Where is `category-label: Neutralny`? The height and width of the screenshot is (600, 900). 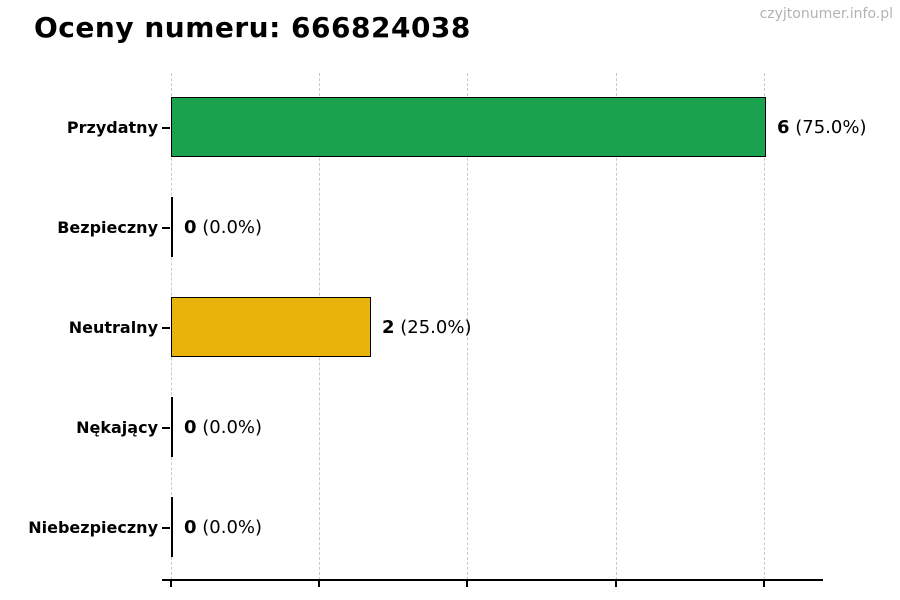 category-label: Neutralny is located at coordinates (113, 327).